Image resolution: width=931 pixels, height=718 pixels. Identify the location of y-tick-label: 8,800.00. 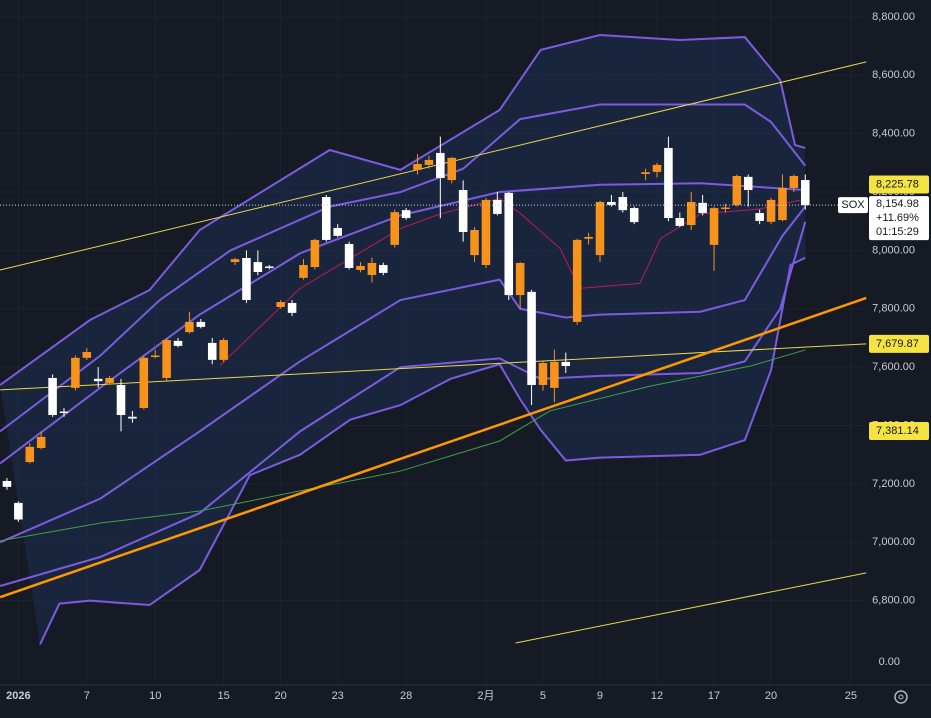
(893, 17).